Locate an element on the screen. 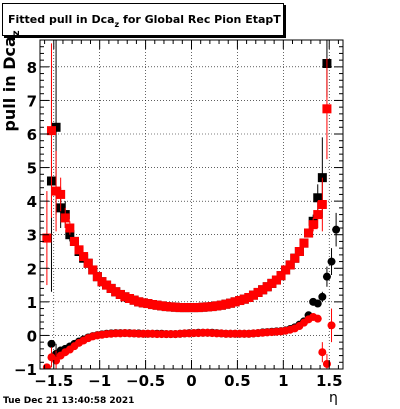 The width and height of the screenshot is (400, 409). x-tick-label: −1 is located at coordinates (99, 381).